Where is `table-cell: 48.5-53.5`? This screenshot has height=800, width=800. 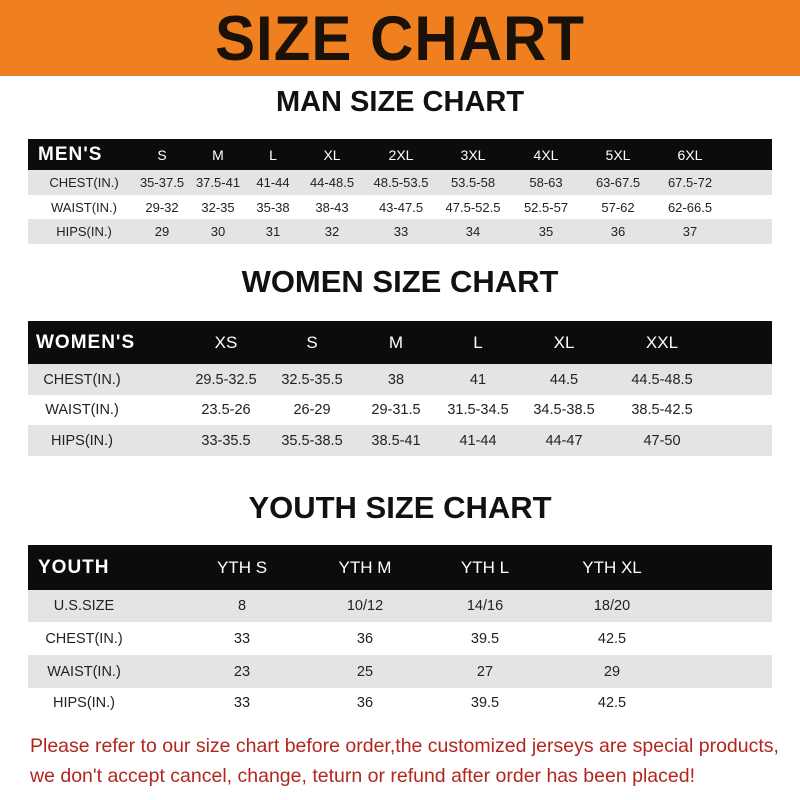 table-cell: 48.5-53.5 is located at coordinates (401, 182).